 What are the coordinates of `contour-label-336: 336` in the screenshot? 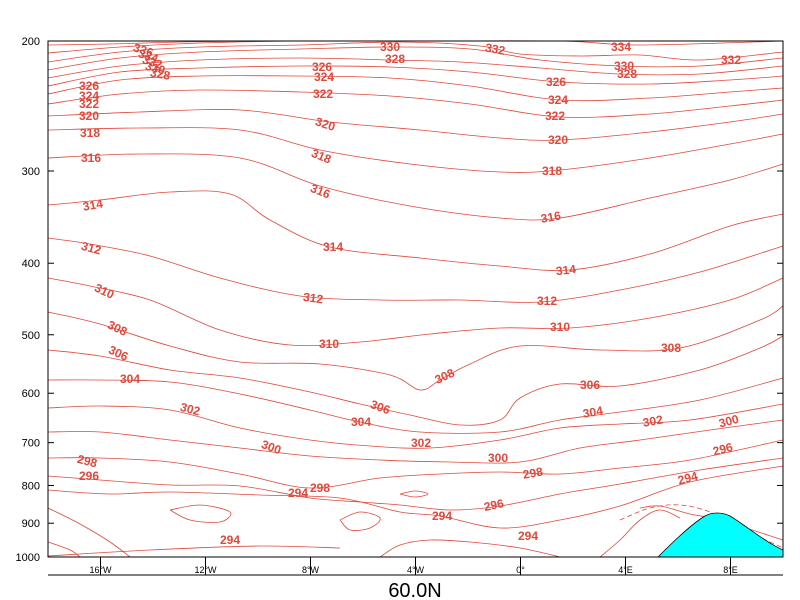 It's located at (144, 50).